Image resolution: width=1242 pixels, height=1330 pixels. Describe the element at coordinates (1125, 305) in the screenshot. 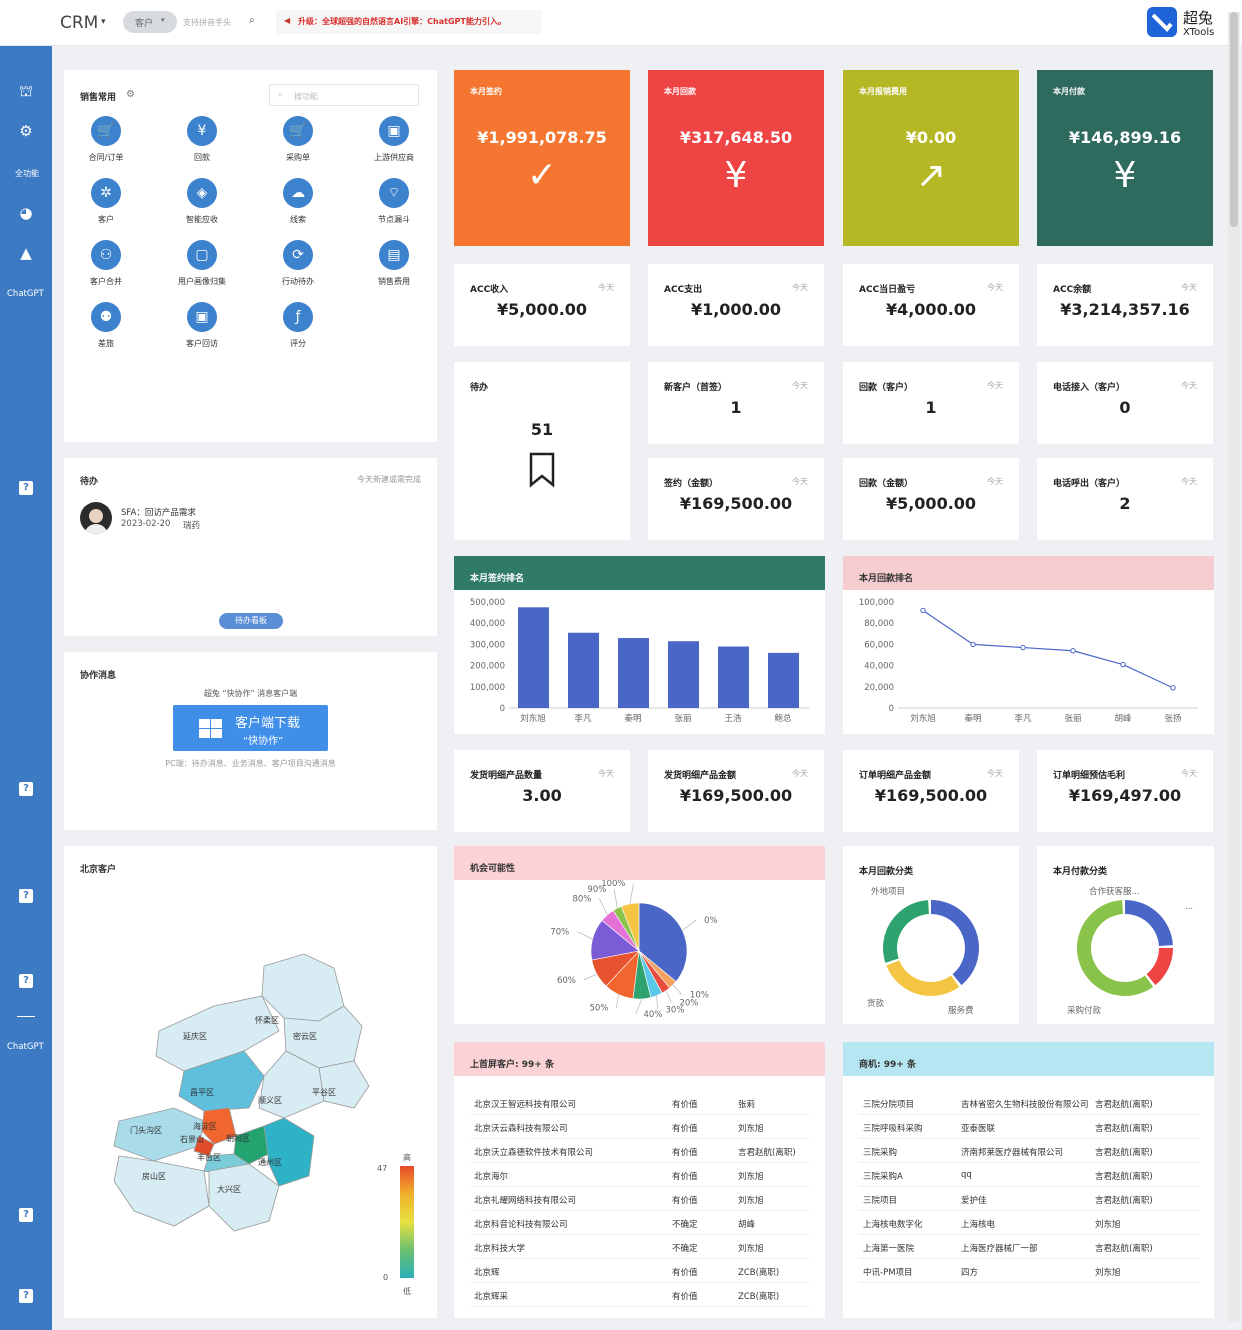

I see `kpi-card: ACC余额 今天 ¥3,214,357.16` at that location.